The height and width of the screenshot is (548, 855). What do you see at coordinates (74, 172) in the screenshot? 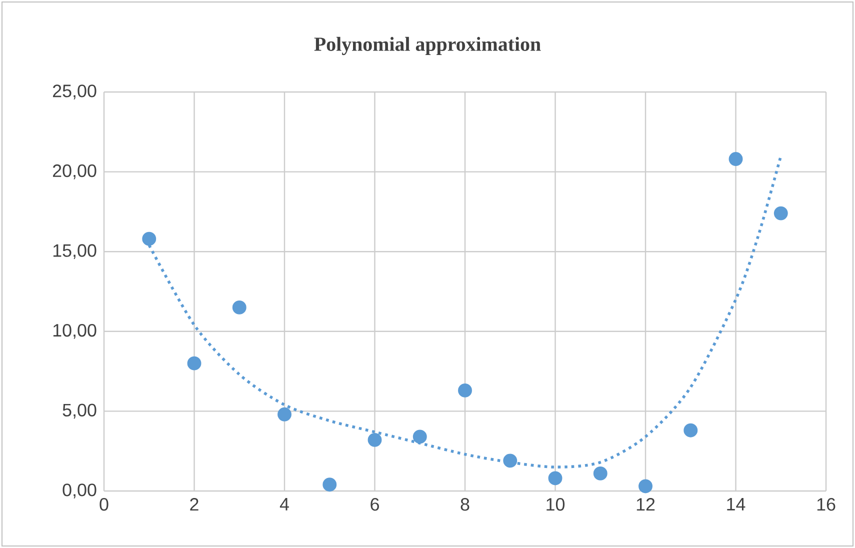
I see `y-tick-label: 20,00` at bounding box center [74, 172].